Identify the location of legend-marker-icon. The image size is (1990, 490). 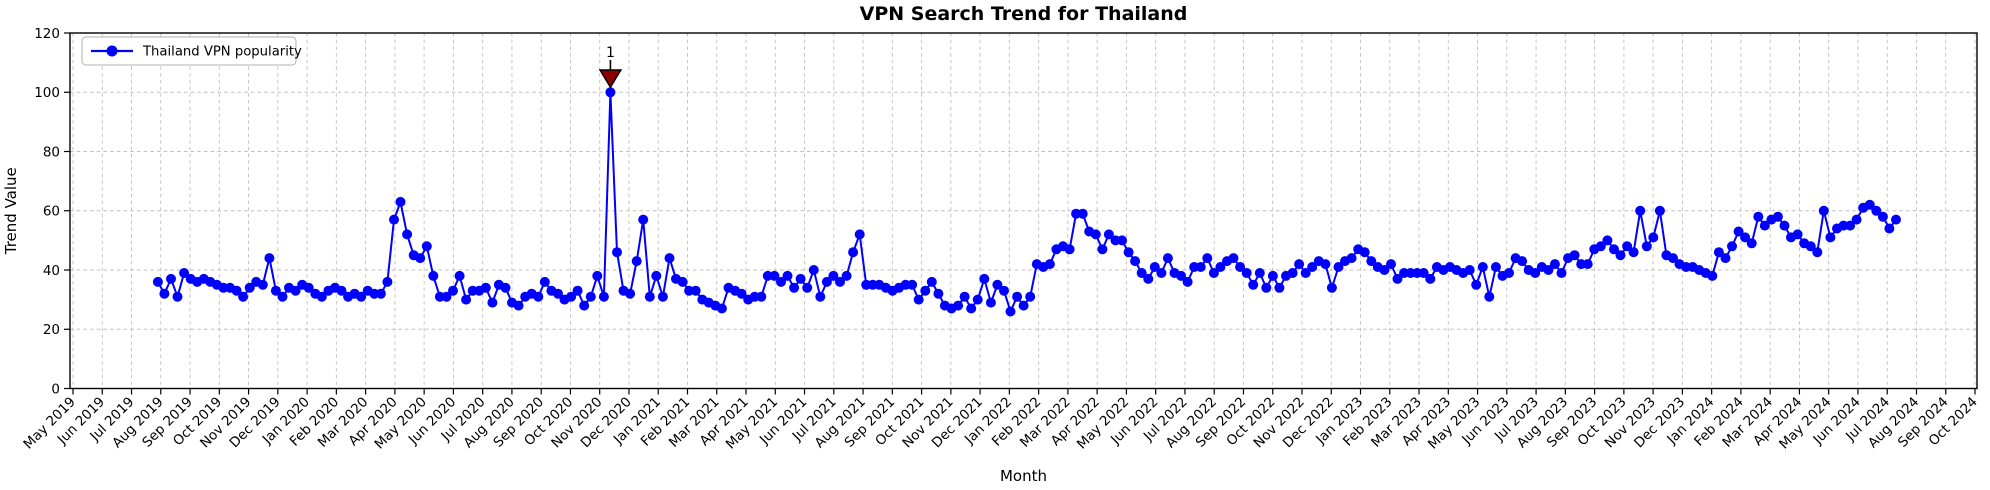
(112, 51).